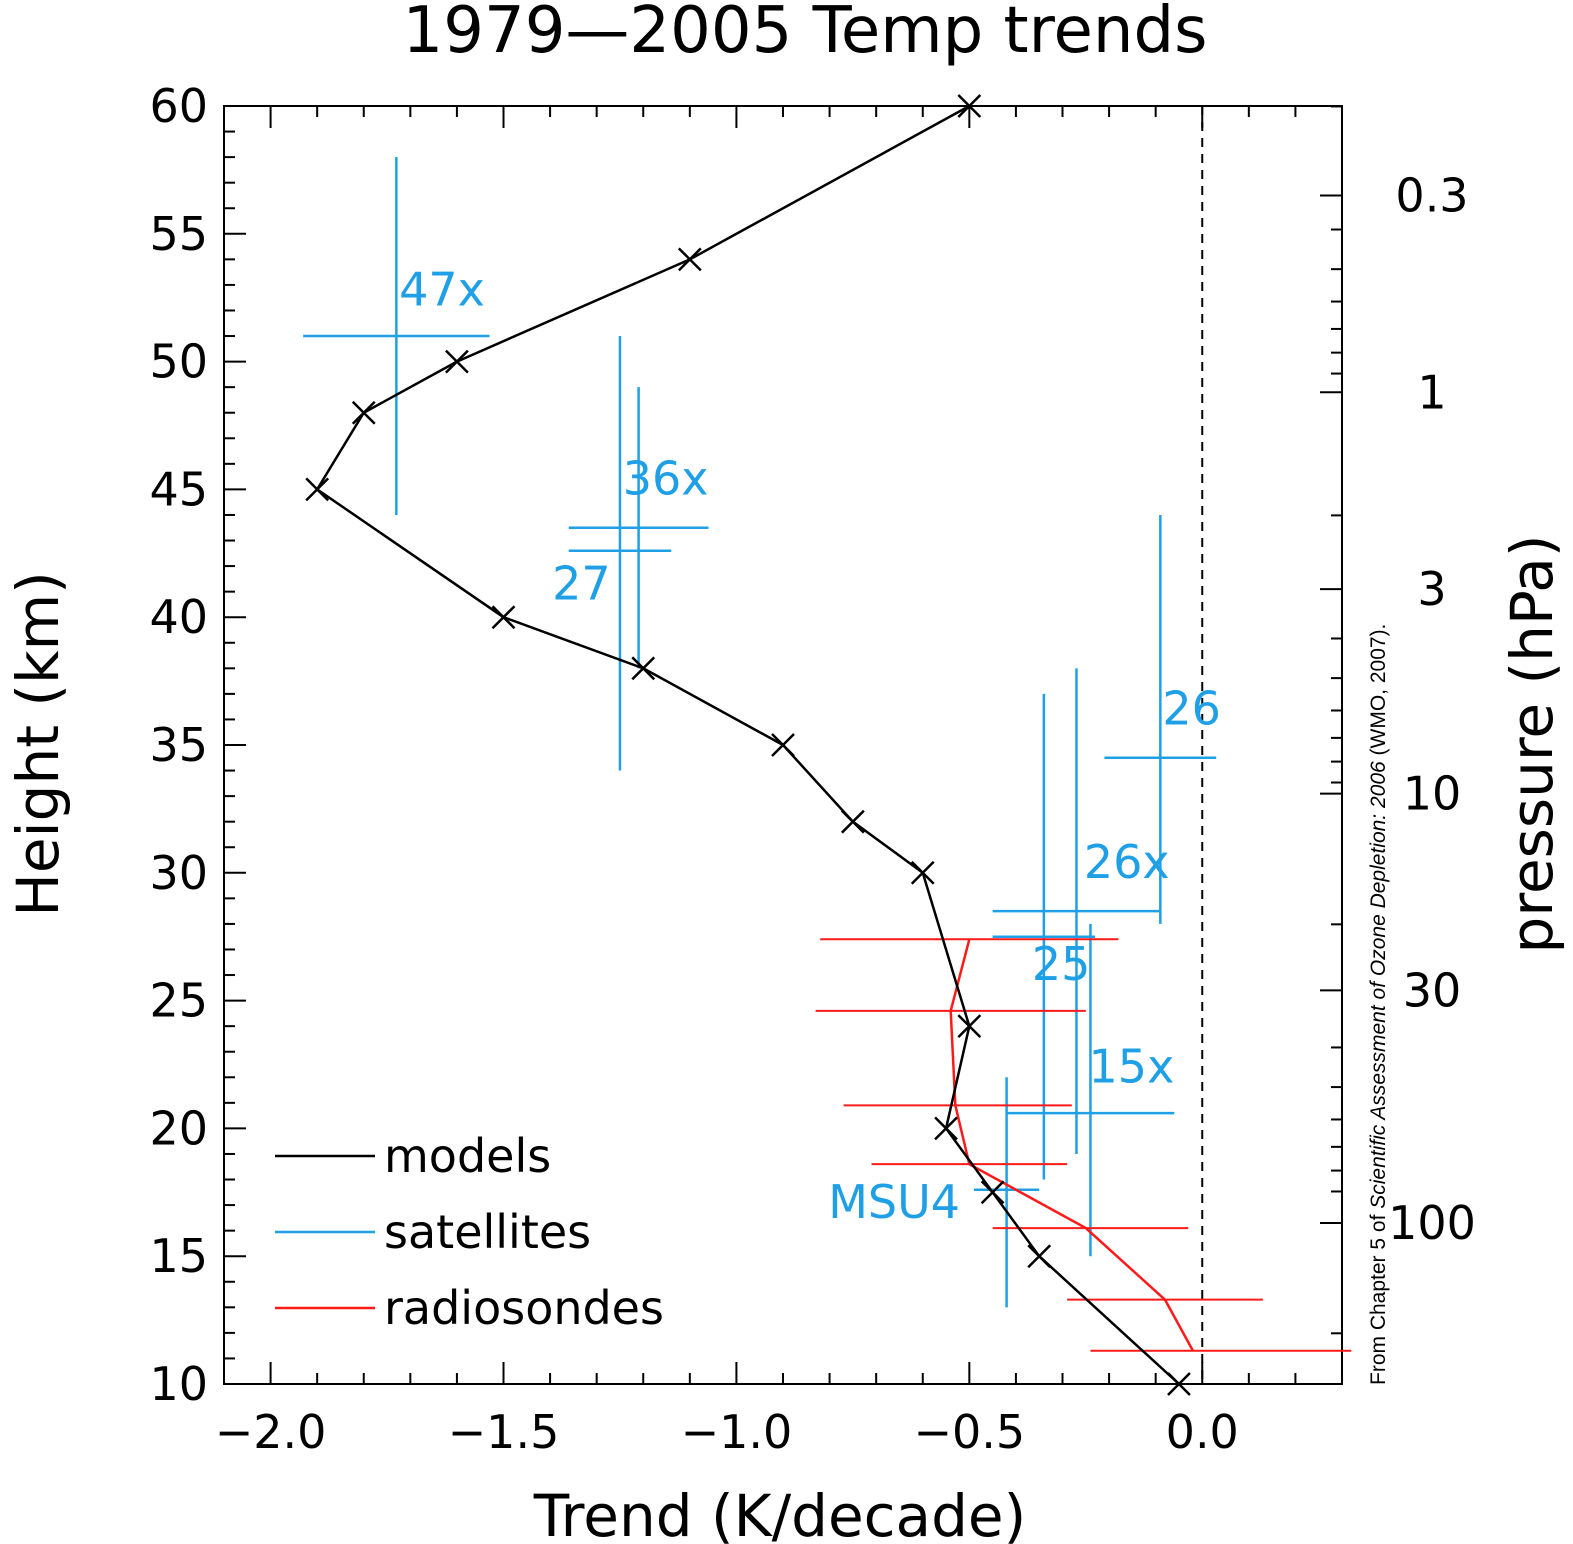 The image size is (1573, 1544). Describe the element at coordinates (1202, 1432) in the screenshot. I see `x-tick-label: 0.0` at that location.